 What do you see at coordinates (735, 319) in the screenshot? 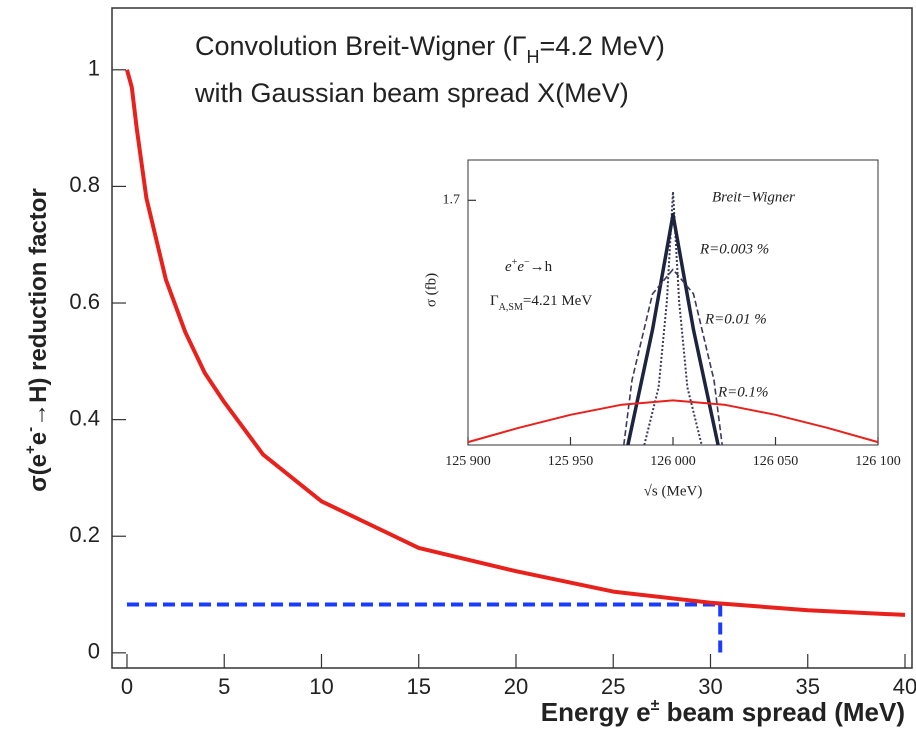
I see `series-label: R=0.01 %` at bounding box center [735, 319].